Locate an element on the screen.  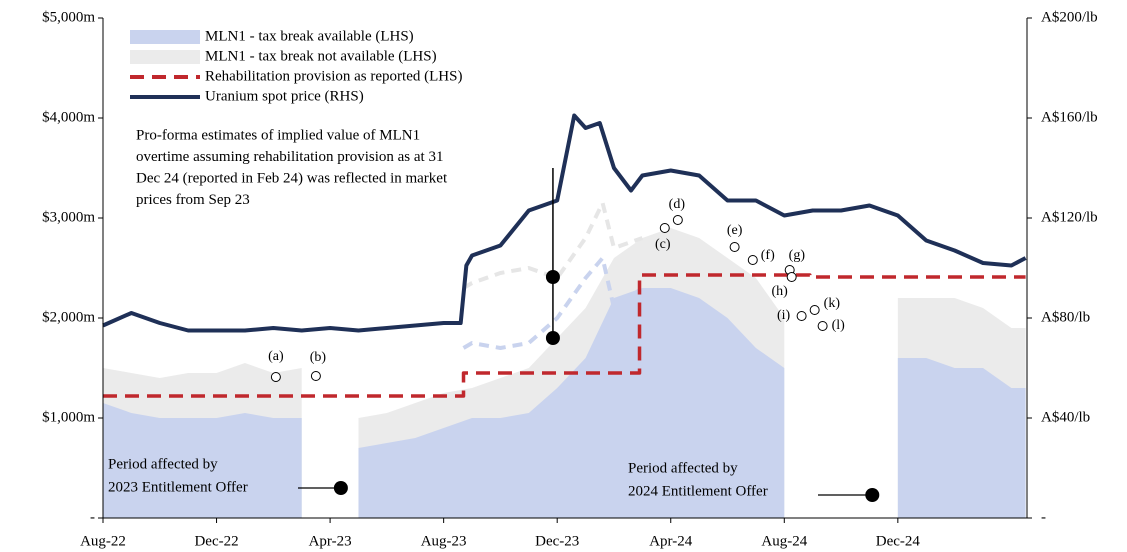
annotation-text: 2024 Entitlement Offer is located at coordinates (698, 491).